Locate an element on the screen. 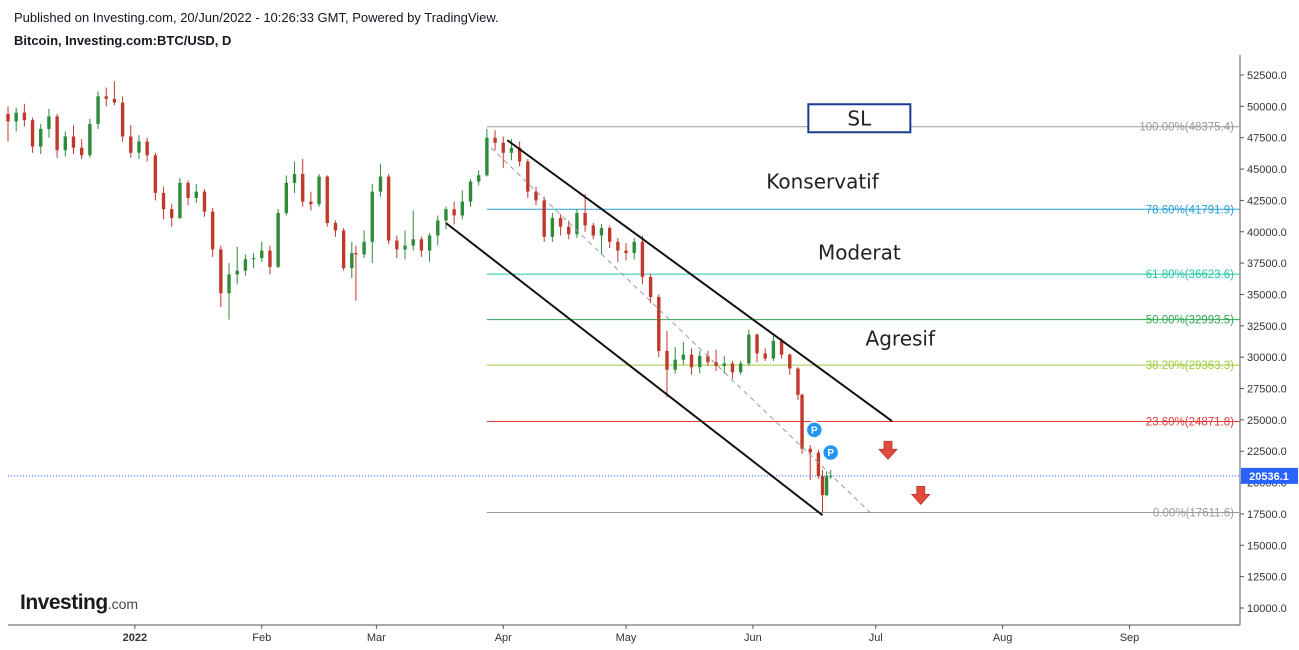 Image resolution: width=1299 pixels, height=650 pixels. channel-upper-line is located at coordinates (699, 280).